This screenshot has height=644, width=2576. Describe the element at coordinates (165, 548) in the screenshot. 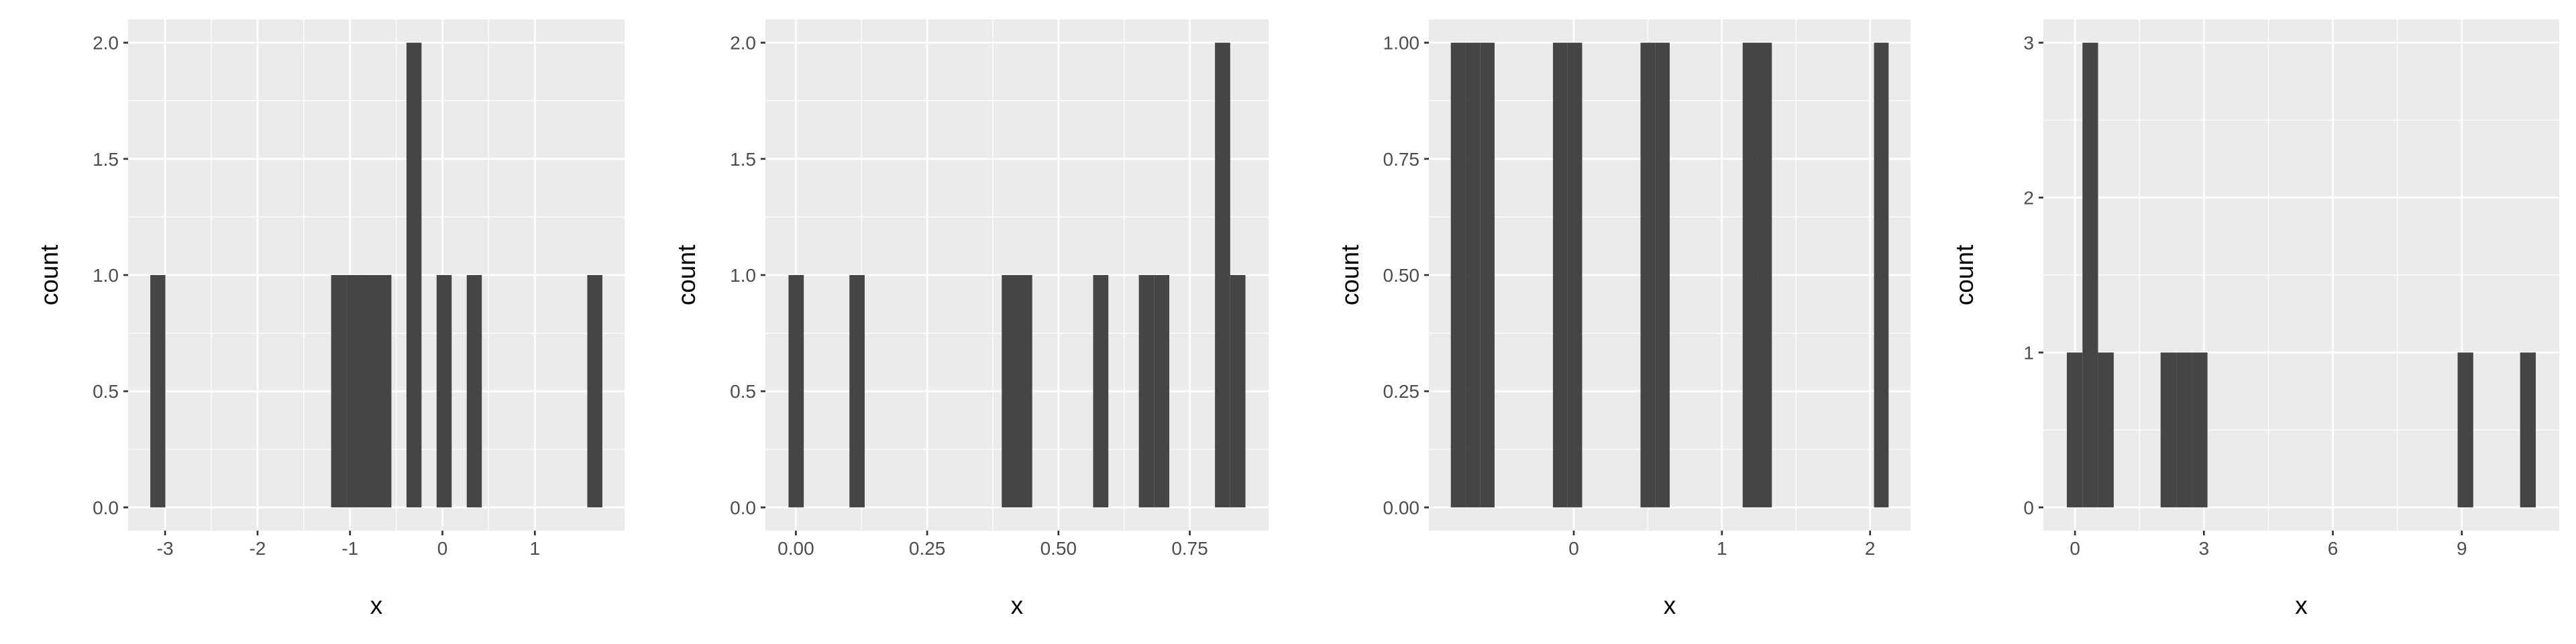

I see `x-tick-label: -3` at that location.